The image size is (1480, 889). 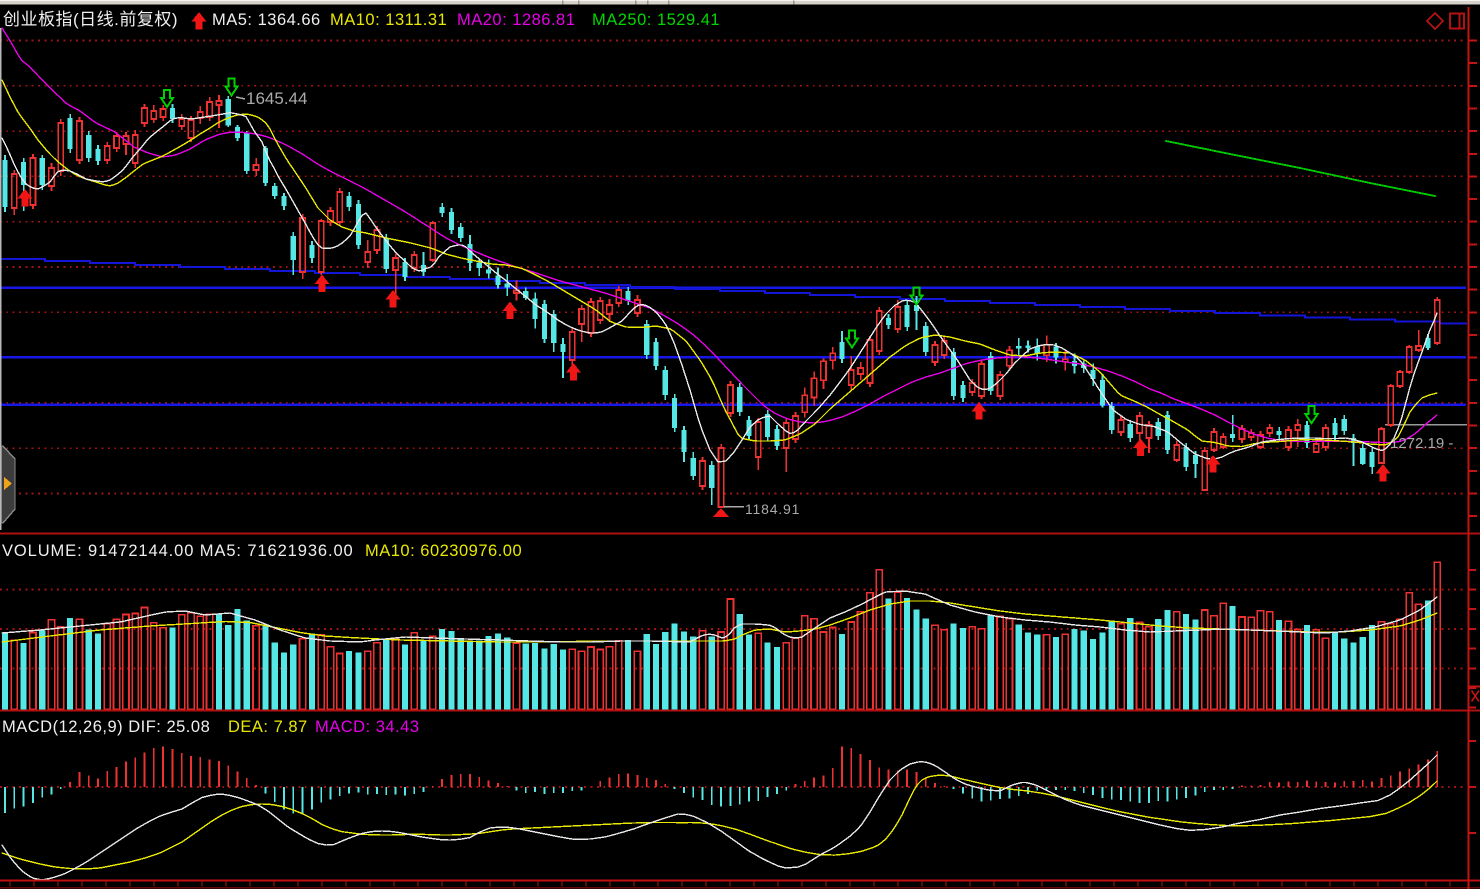 I want to click on svg-text: MA10: 60230976.00, so click(x=443, y=551).